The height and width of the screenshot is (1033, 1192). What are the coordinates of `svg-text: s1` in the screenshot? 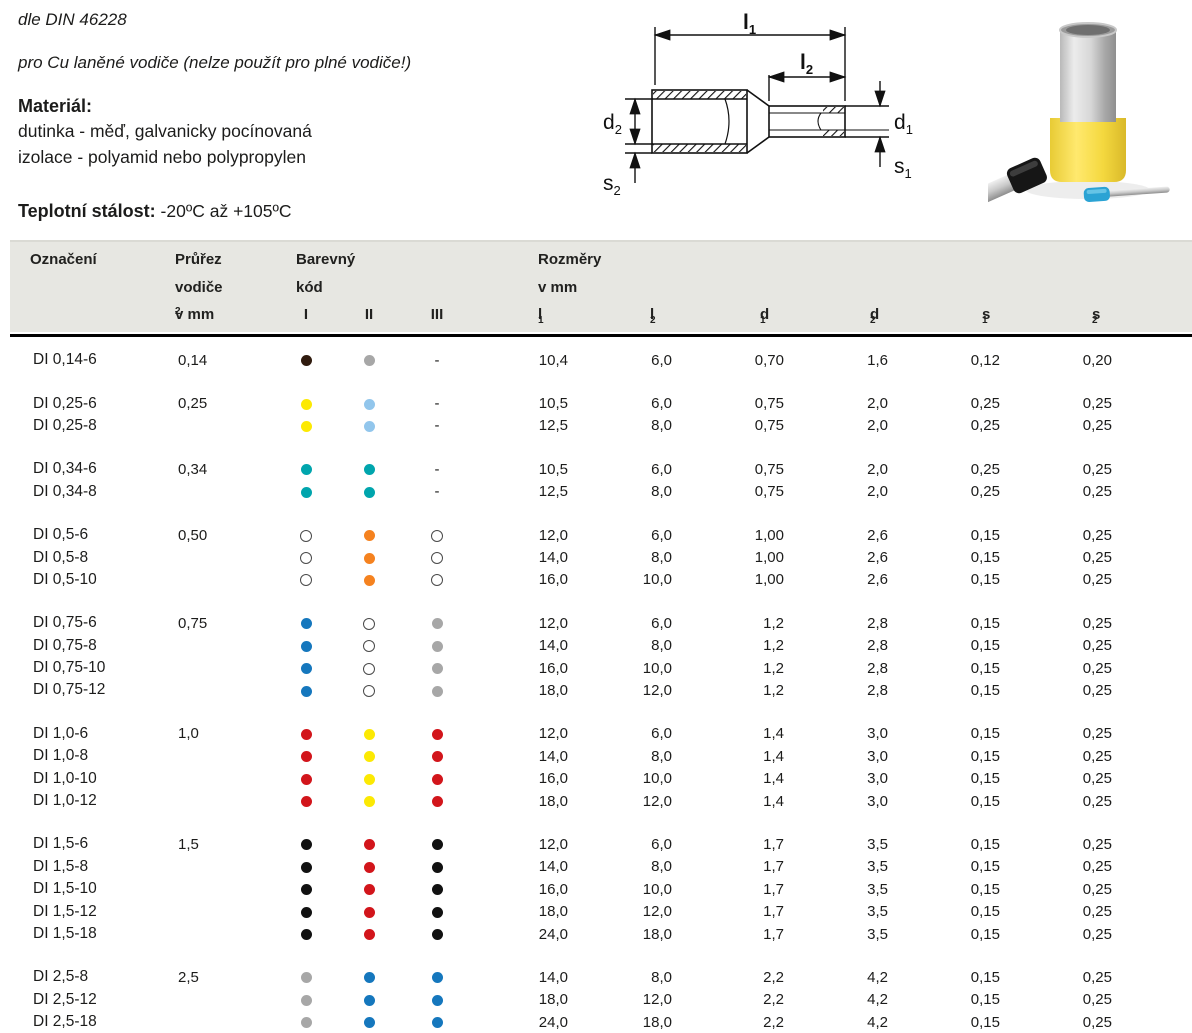 It's located at (903, 168).